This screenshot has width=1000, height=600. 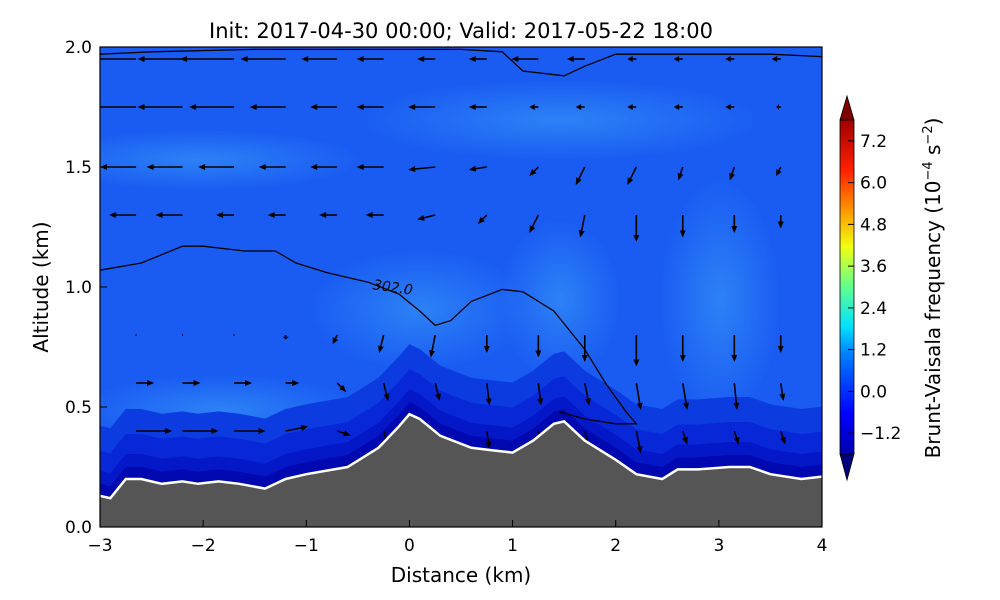 What do you see at coordinates (873, 267) in the screenshot?
I see `colorbar-tick-label: 3.6` at bounding box center [873, 267].